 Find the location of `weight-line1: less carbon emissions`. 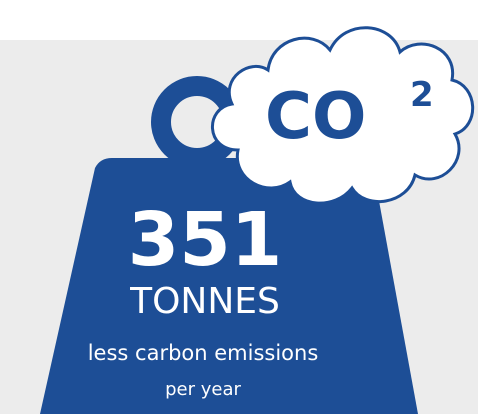

weight-line1: less carbon emissions is located at coordinates (203, 353).